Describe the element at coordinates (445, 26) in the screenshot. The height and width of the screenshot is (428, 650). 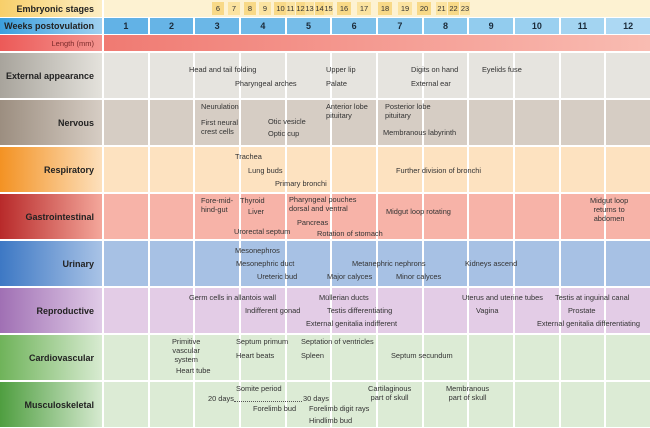
I see `week-cell: 8` at that location.